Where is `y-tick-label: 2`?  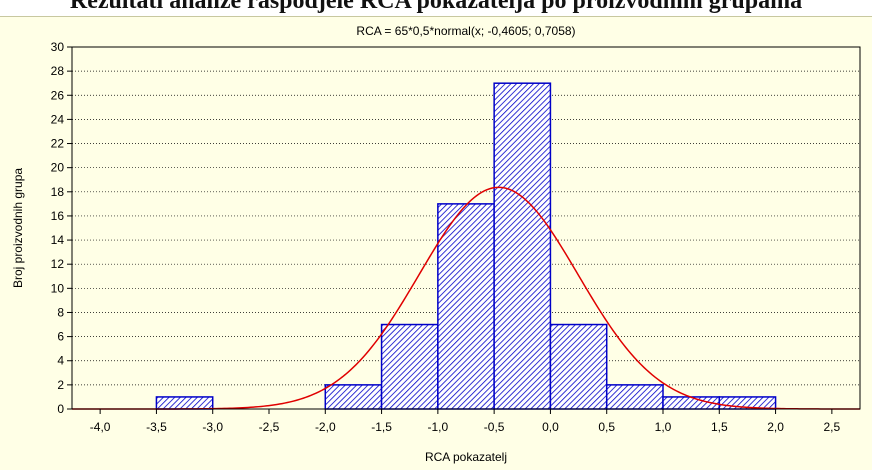 y-tick-label: 2 is located at coordinates (60, 385).